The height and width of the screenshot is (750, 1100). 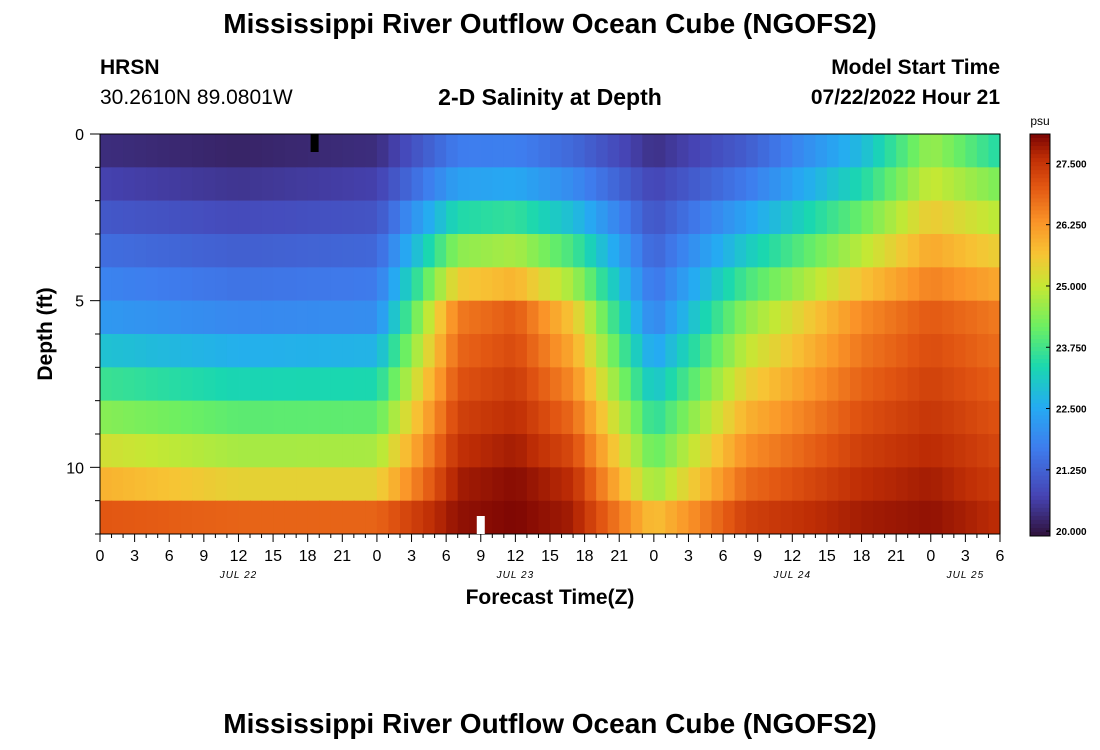 I want to click on x-tick-label: 3, so click(x=134, y=556).